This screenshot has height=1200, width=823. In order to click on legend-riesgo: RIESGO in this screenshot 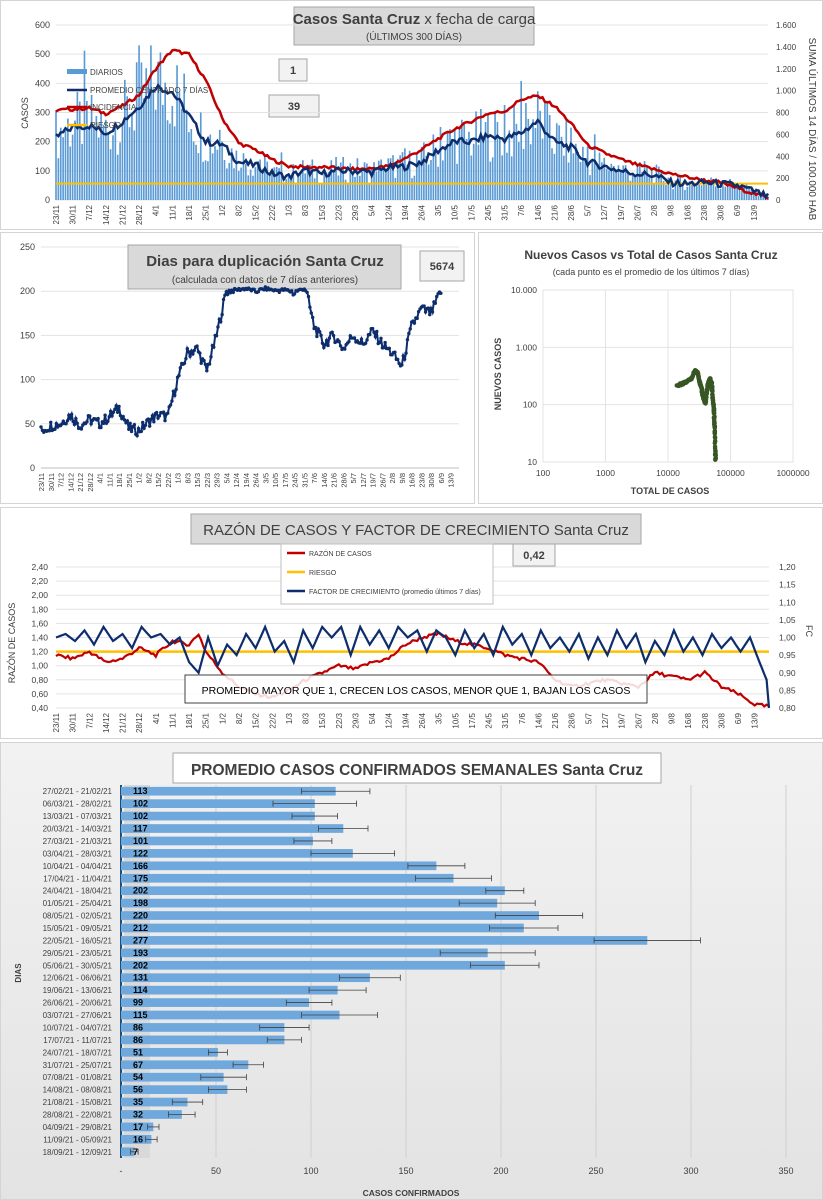, I will do `click(105, 125)`.